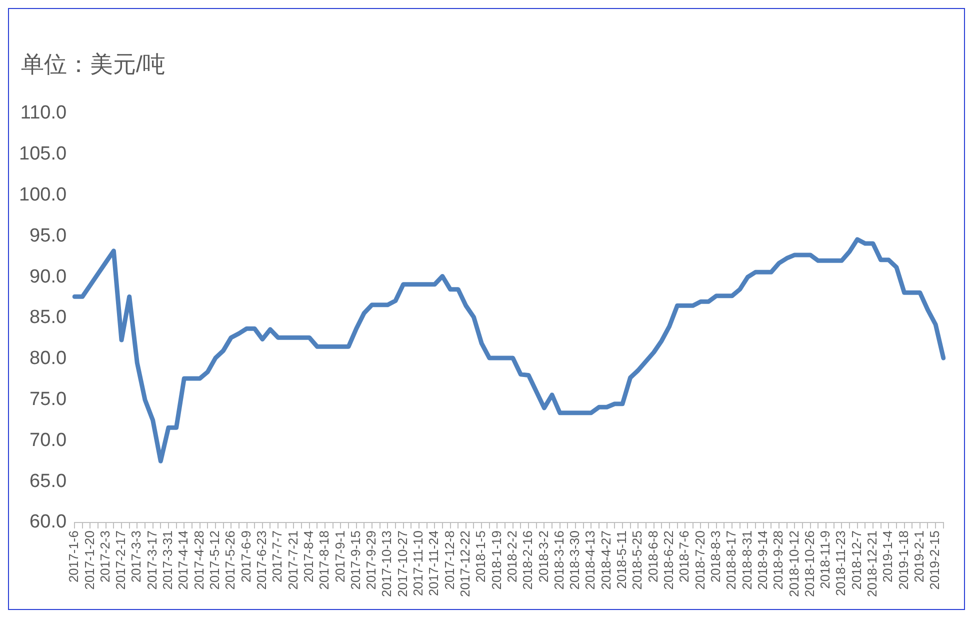  Describe the element at coordinates (434, 563) in the screenshot. I see `x-tick-label: 2017-11-24` at that location.